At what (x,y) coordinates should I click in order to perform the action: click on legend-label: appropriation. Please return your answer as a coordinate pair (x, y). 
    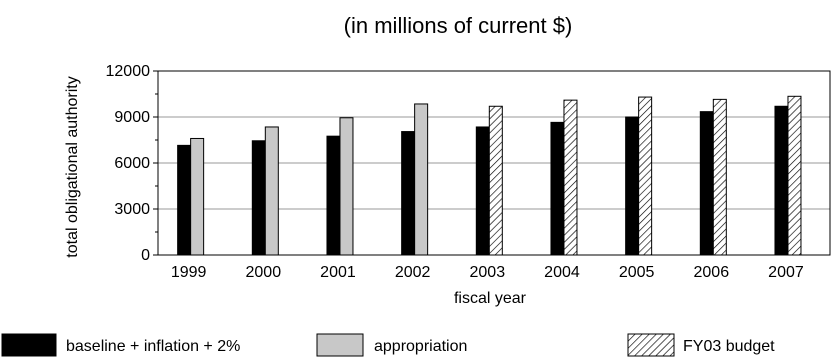
    Looking at the image, I should click on (420, 346).